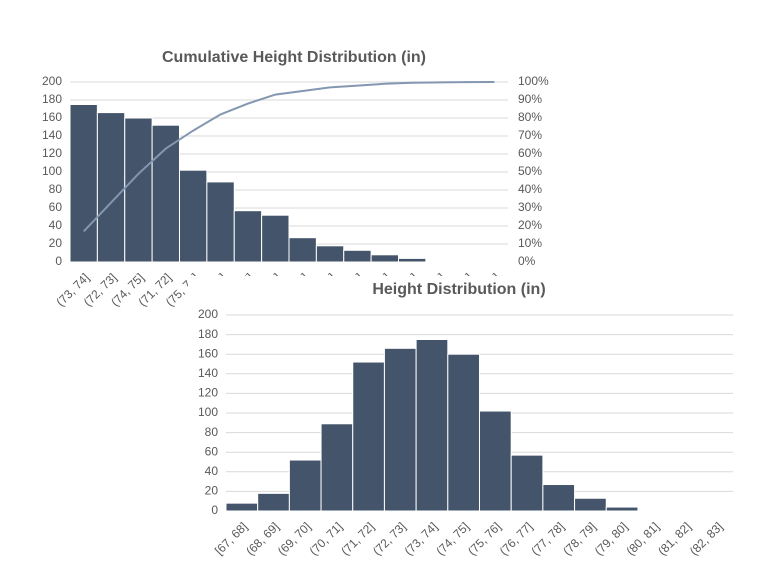  I want to click on y2-tick-label: 100%, so click(533, 81).